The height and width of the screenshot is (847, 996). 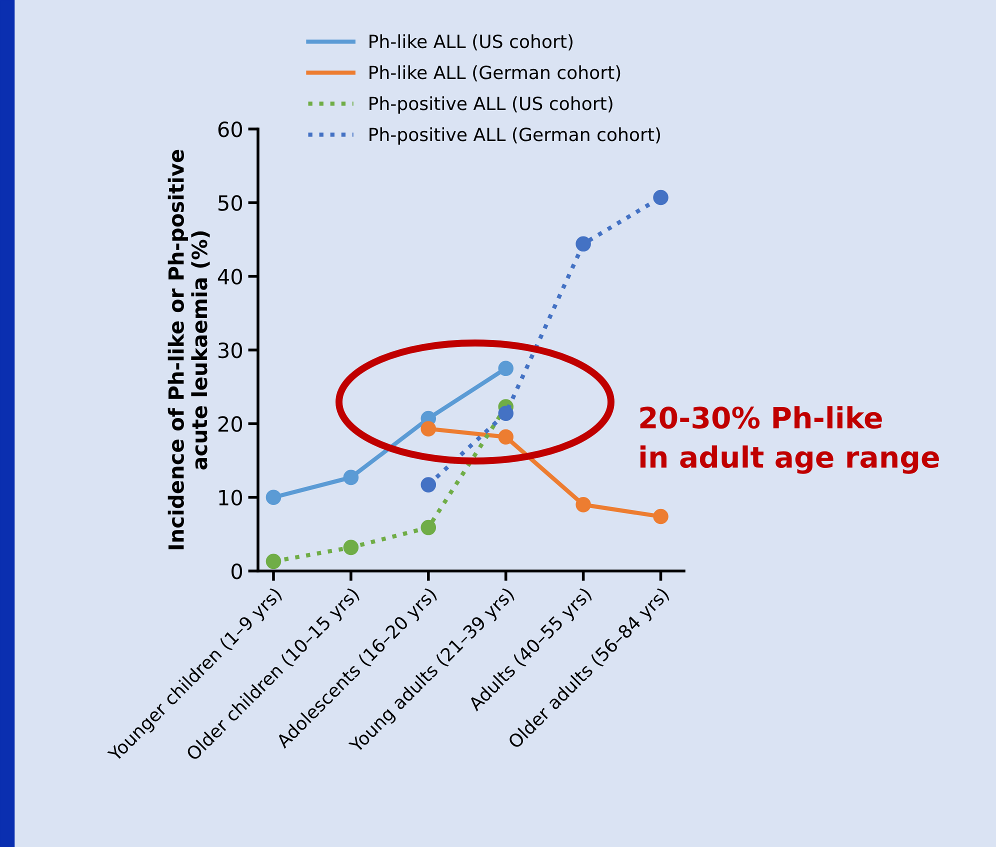 What do you see at coordinates (230, 276) in the screenshot?
I see `y-tick-label: 40` at bounding box center [230, 276].